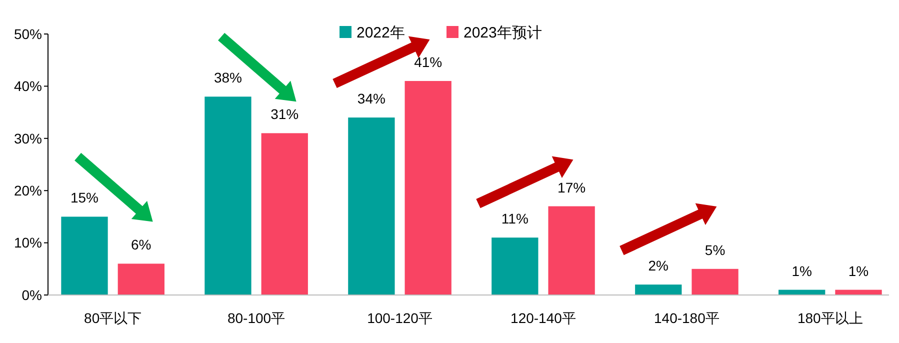 The height and width of the screenshot is (343, 899). I want to click on data-label: 2%, so click(658, 266).